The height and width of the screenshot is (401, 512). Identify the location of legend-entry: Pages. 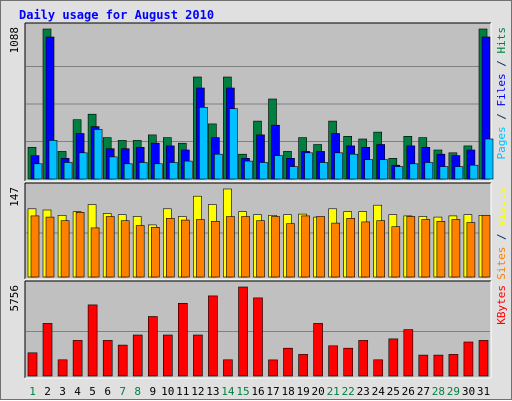
(501, 142).